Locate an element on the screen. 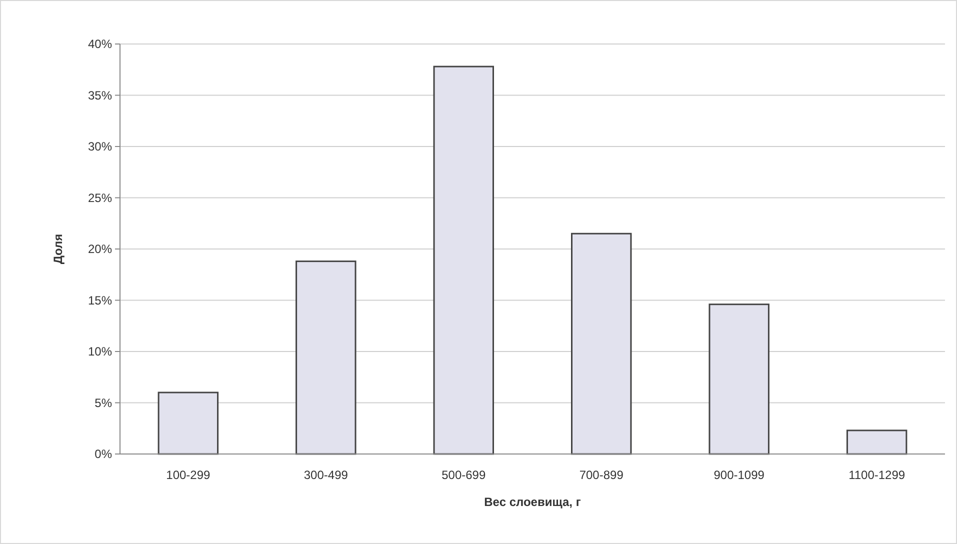 The image size is (957, 544). x-tick-label: 900-1099 is located at coordinates (739, 475).